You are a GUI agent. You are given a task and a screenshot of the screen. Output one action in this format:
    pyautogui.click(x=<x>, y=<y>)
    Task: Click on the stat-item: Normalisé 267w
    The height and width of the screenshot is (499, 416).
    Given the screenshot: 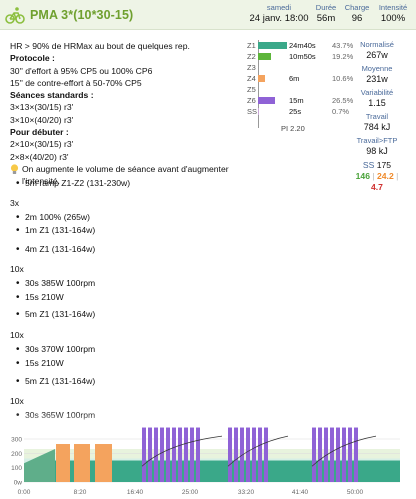 What is the action you would take?
    pyautogui.click(x=377, y=50)
    